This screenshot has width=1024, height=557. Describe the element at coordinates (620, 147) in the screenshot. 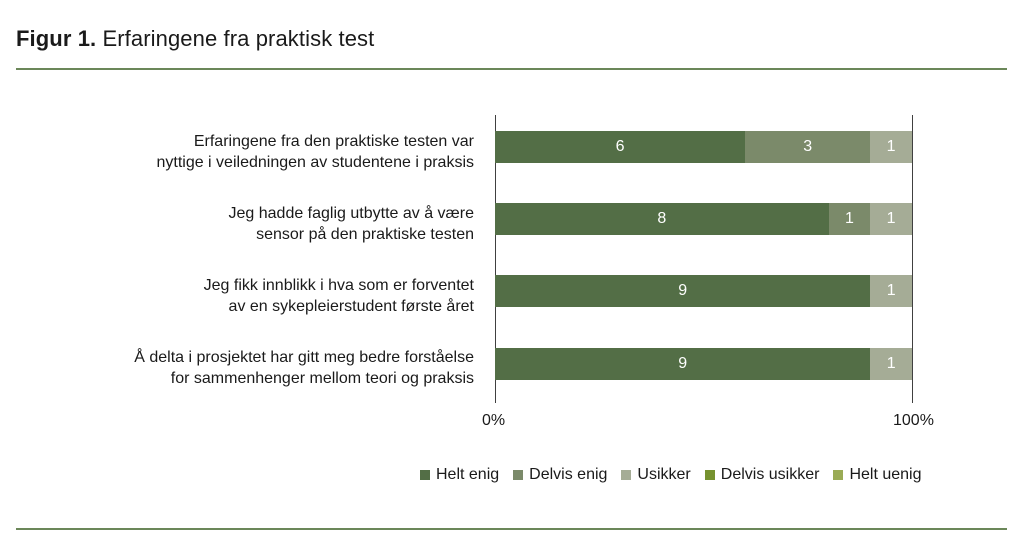

I see `bar-segment: 6` at that location.